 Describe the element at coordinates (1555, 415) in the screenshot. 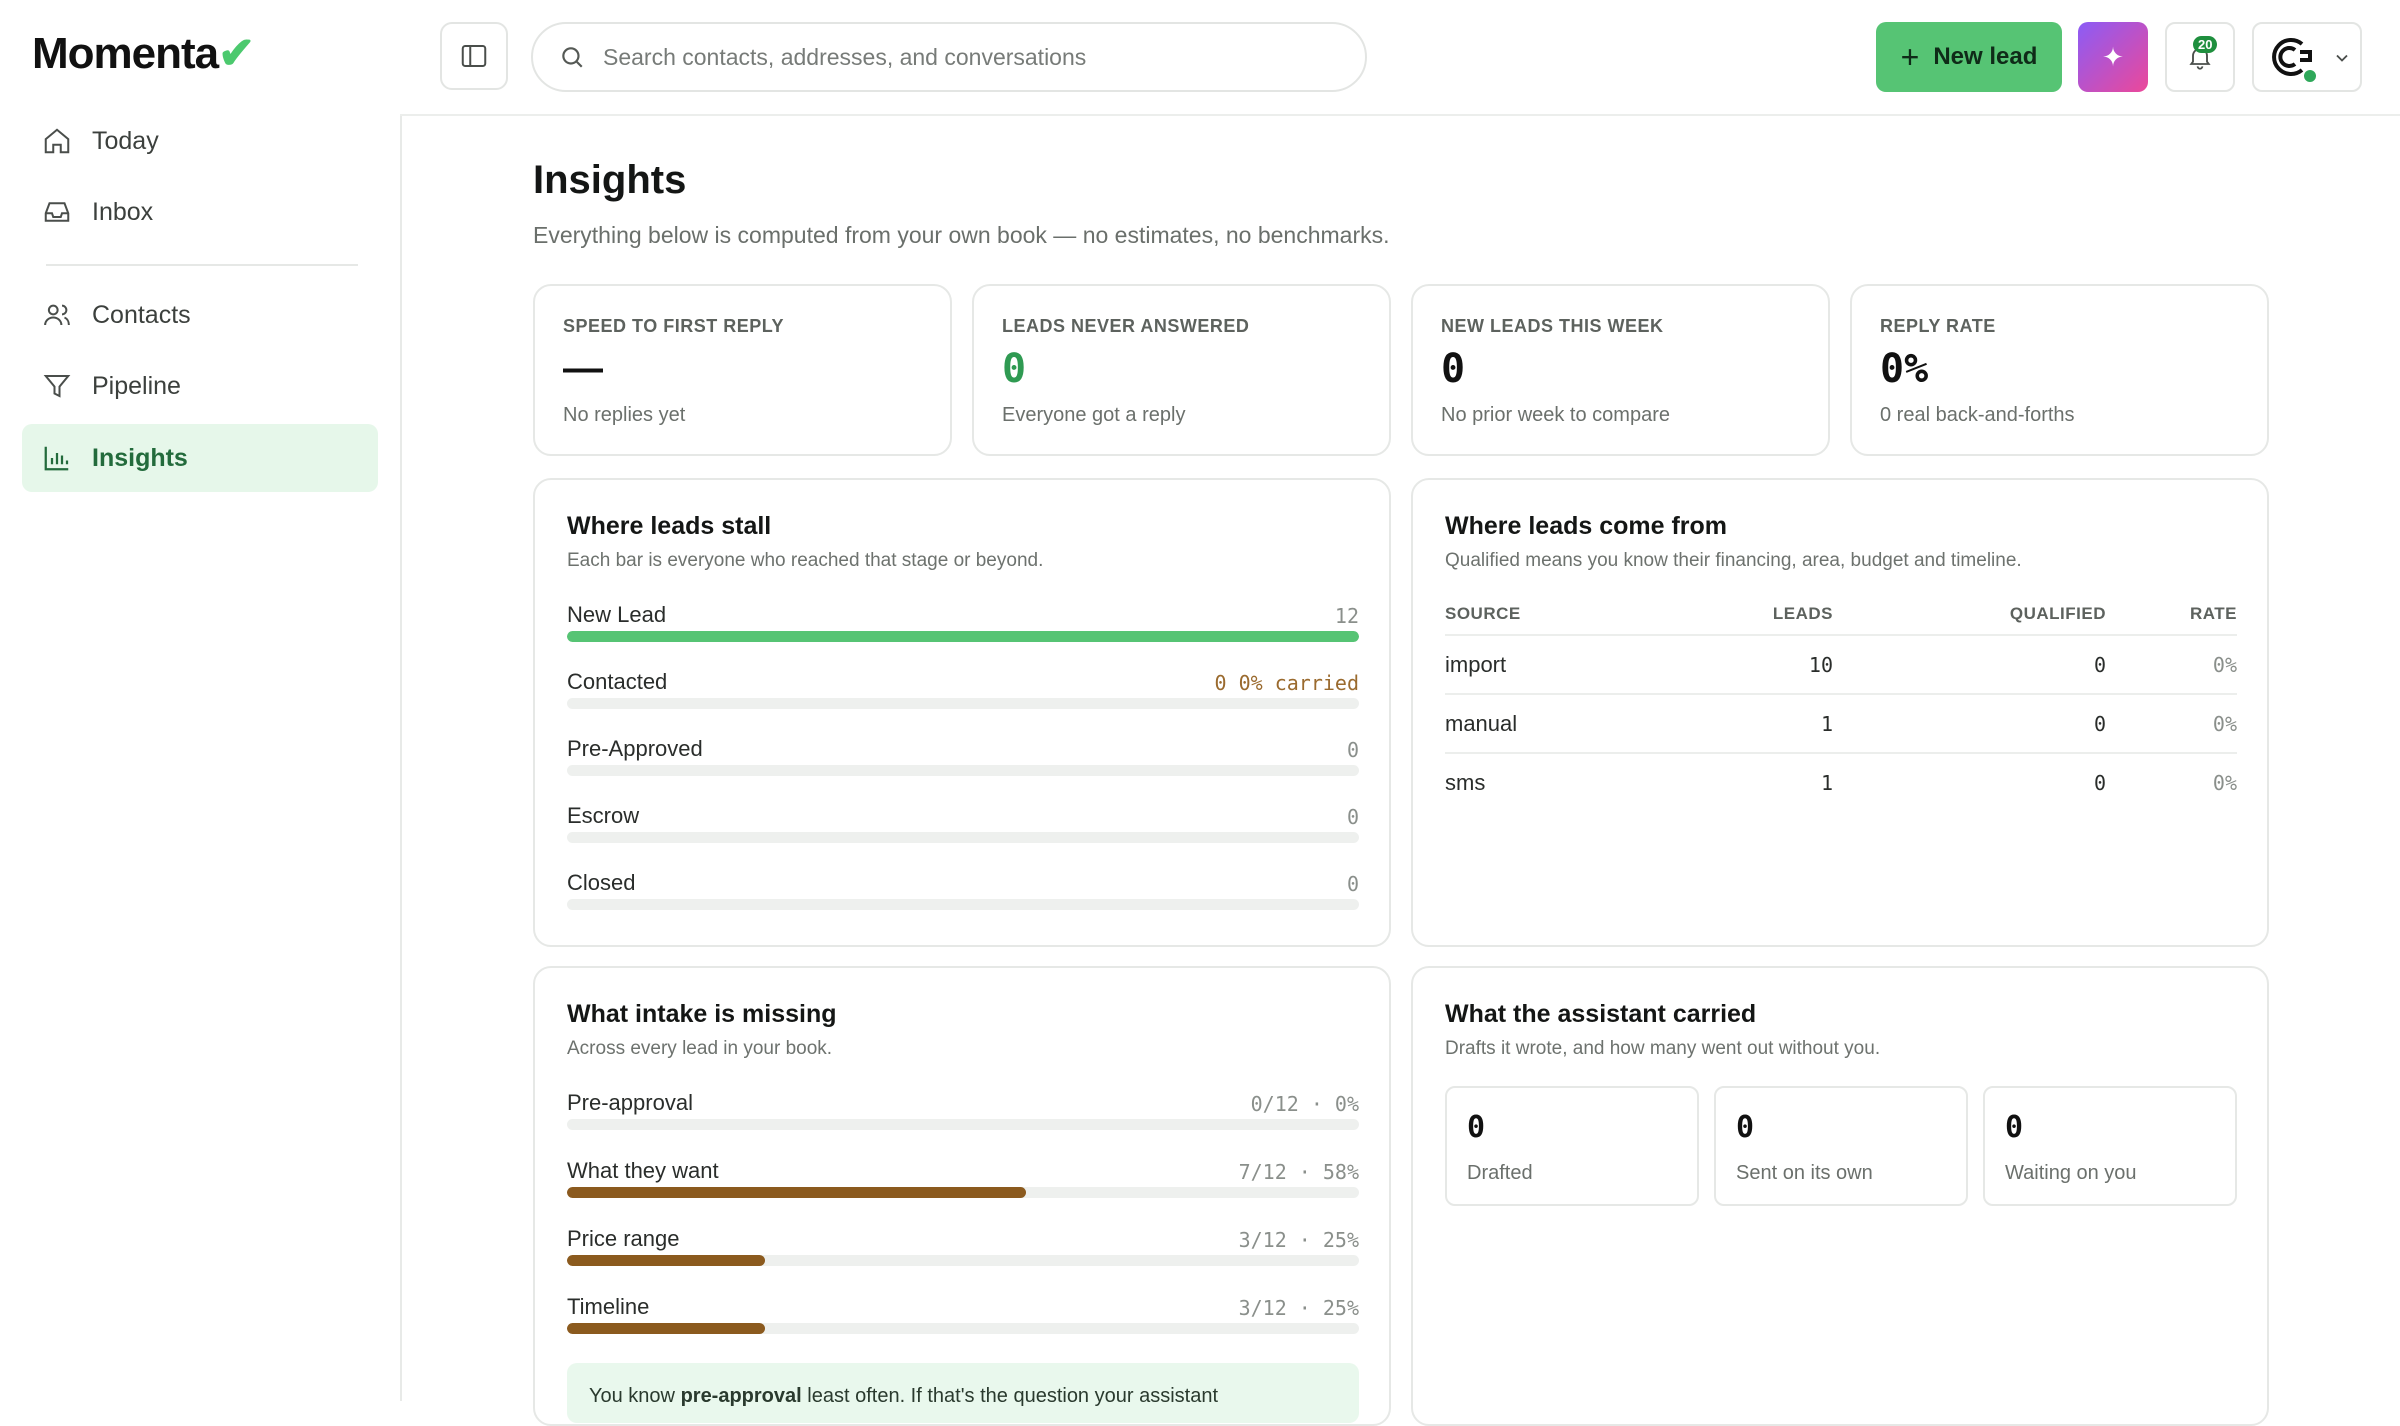

I see `stat-note: No prior week to compare` at that location.